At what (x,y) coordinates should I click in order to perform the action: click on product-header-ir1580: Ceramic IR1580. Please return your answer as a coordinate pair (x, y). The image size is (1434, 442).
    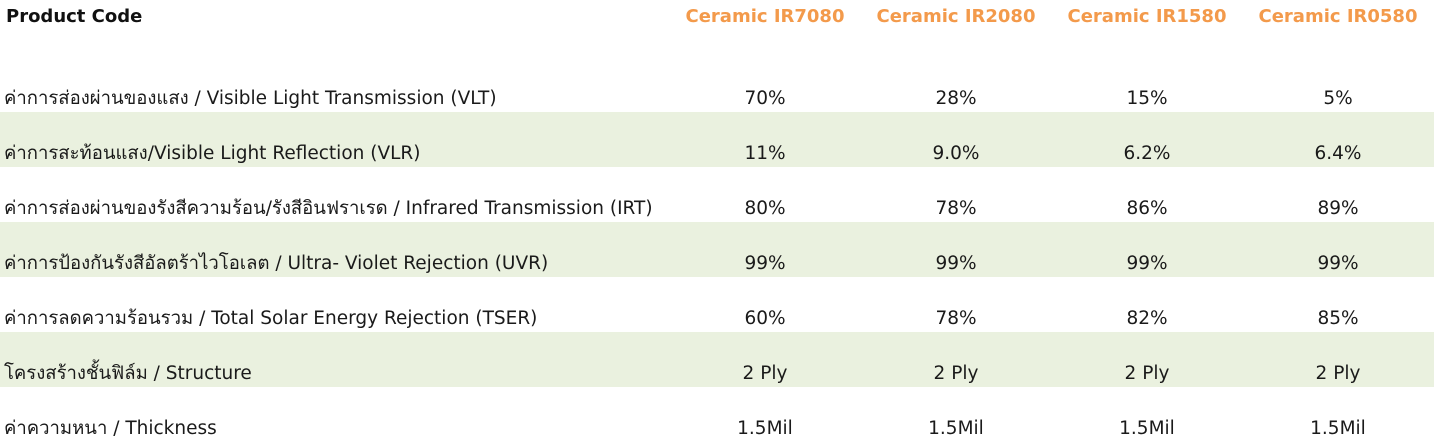
    Looking at the image, I should click on (1147, 16).